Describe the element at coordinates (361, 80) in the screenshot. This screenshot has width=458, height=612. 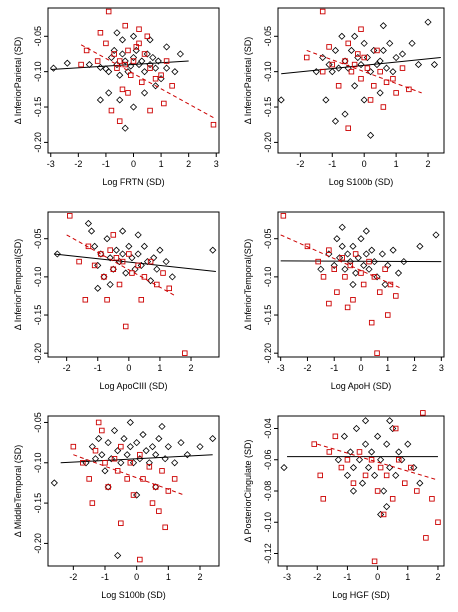
I see `plot-frame` at that location.